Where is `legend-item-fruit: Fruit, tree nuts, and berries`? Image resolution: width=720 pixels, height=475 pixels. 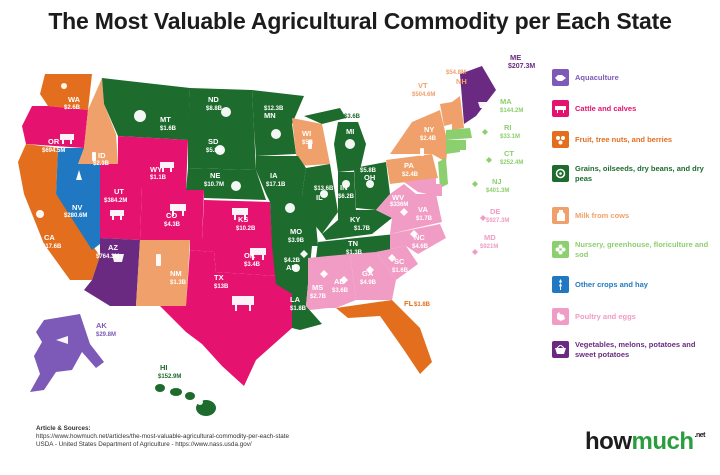
legend-item-fruit: Fruit, tree nuts, and berries is located at coordinates (633, 139).